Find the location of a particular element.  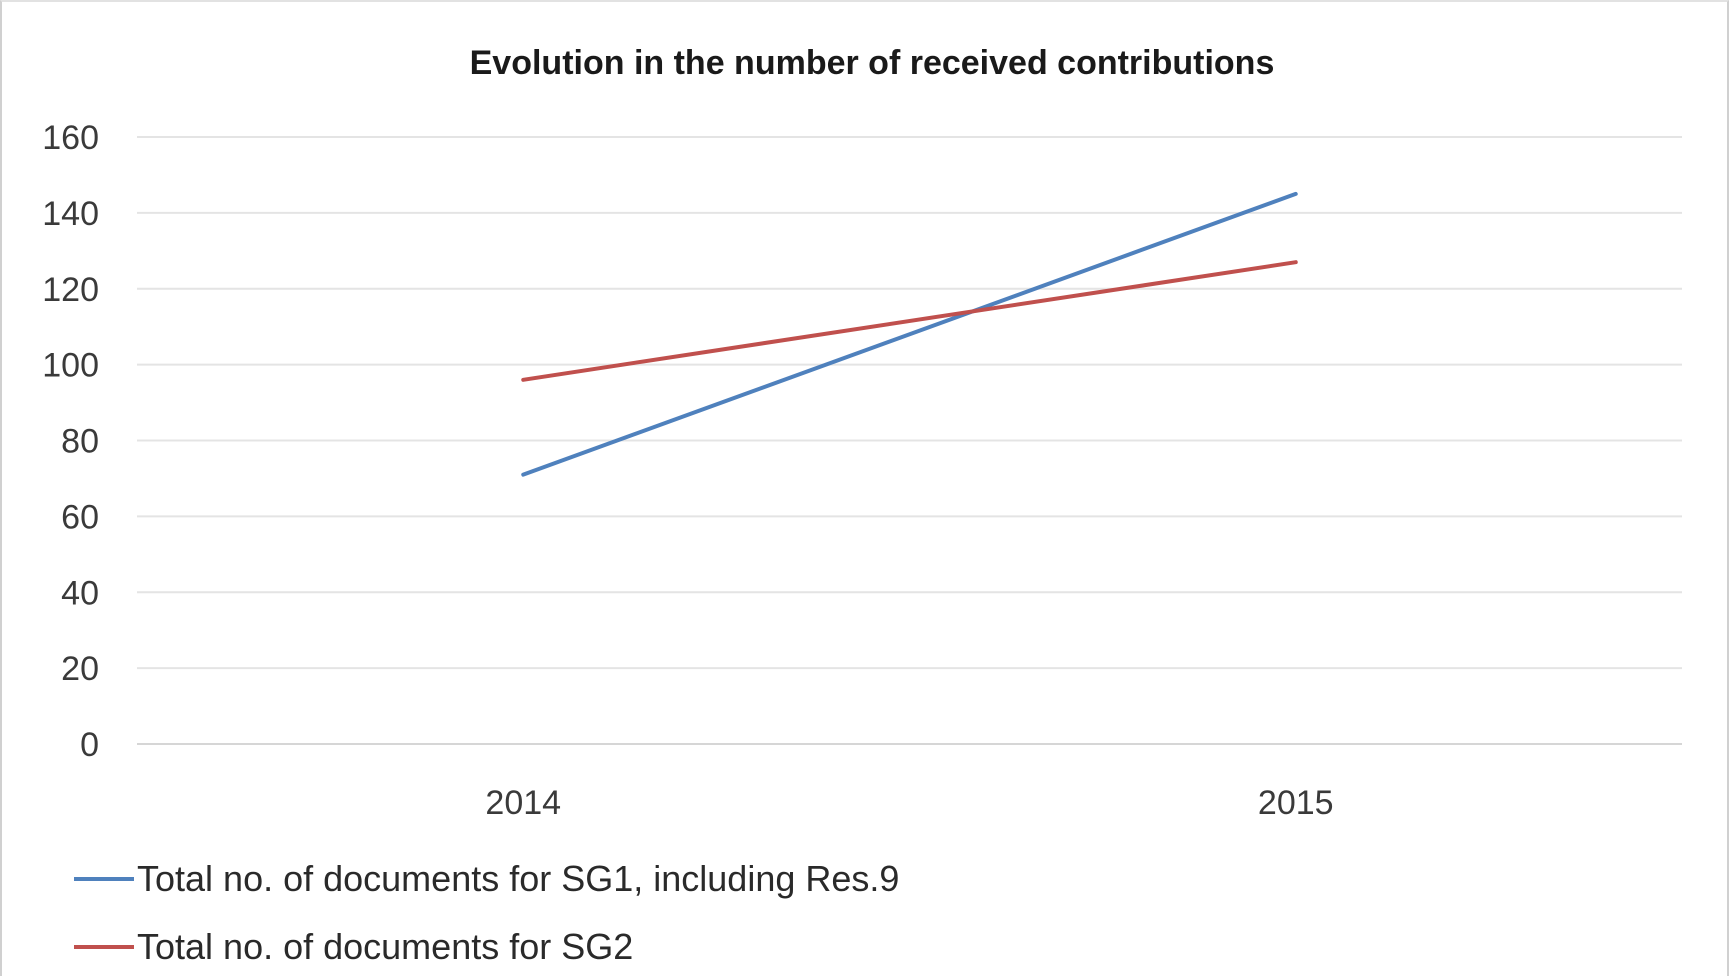

x-tick-label-2015: 2015 is located at coordinates (1296, 803).